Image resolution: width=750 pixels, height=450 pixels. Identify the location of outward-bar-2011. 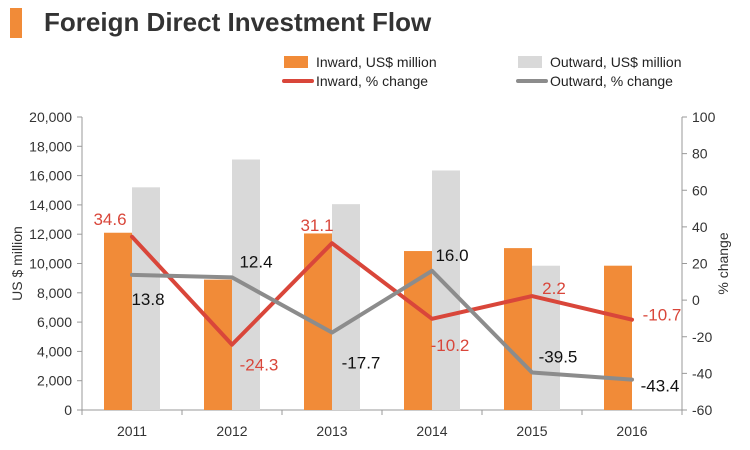
(146, 298).